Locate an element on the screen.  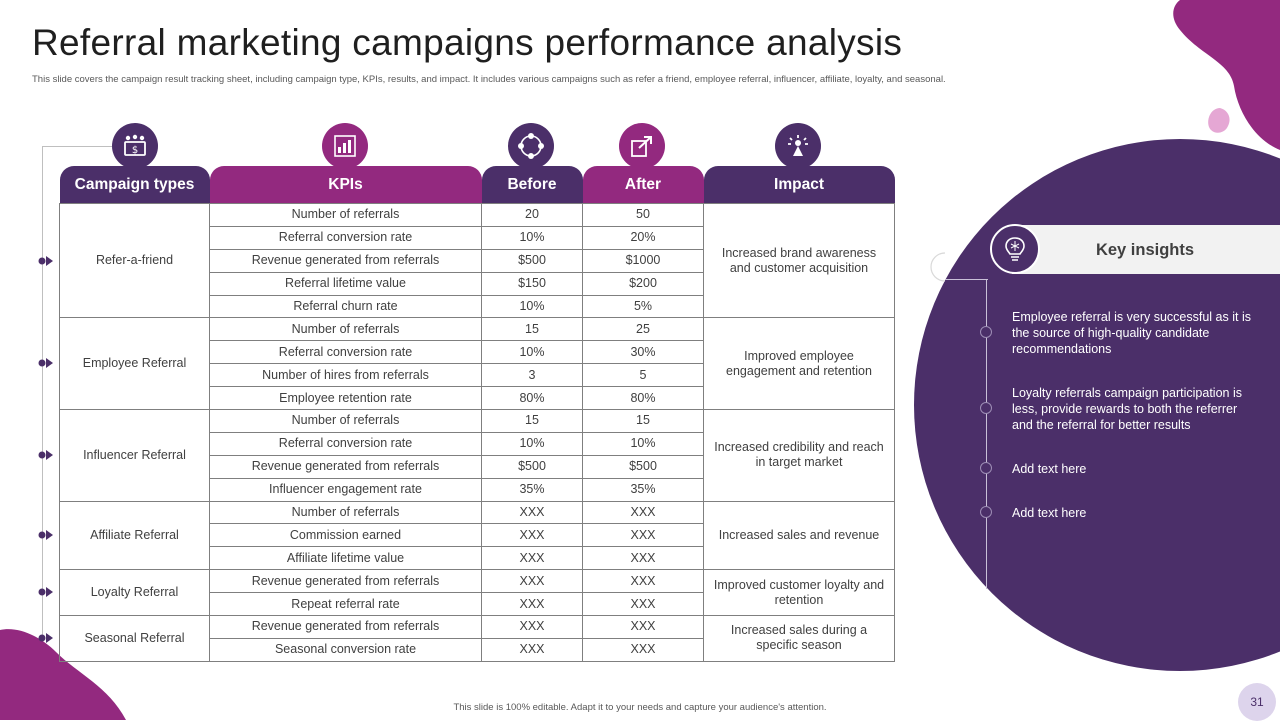
table-row: Affiliate lifetime value XXX XXX is located at coordinates (477, 558).